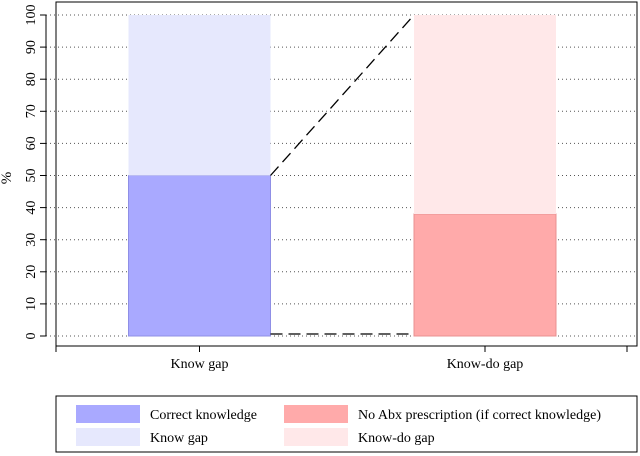 Image resolution: width=640 pixels, height=456 pixels. I want to click on legend-label: Know-do gap, so click(396, 438).